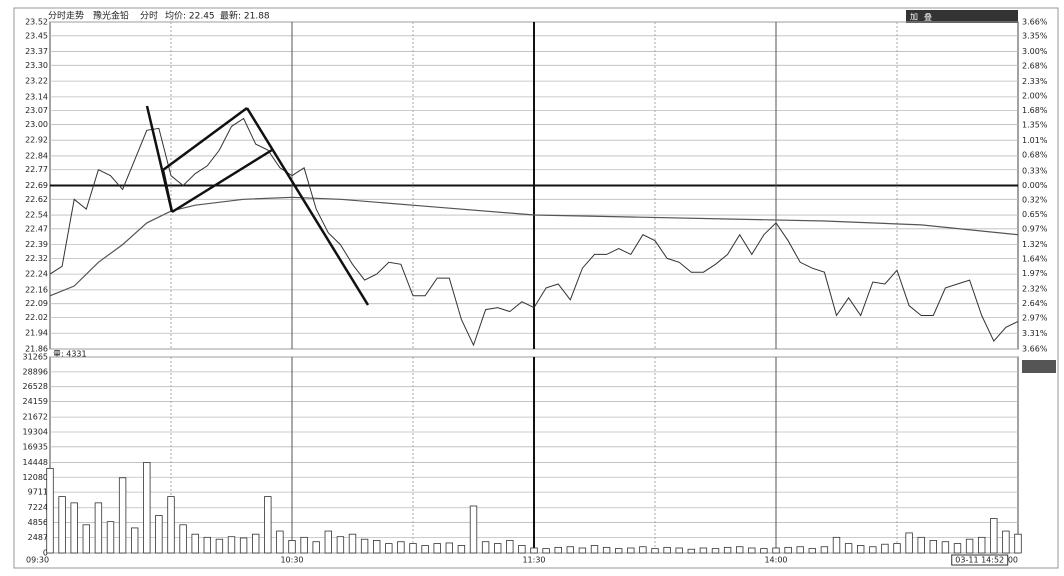 Image resolution: width=1064 pixels, height=576 pixels. Describe the element at coordinates (1035, 258) in the screenshot. I see `y2-tick-label: 1.64%` at that location.